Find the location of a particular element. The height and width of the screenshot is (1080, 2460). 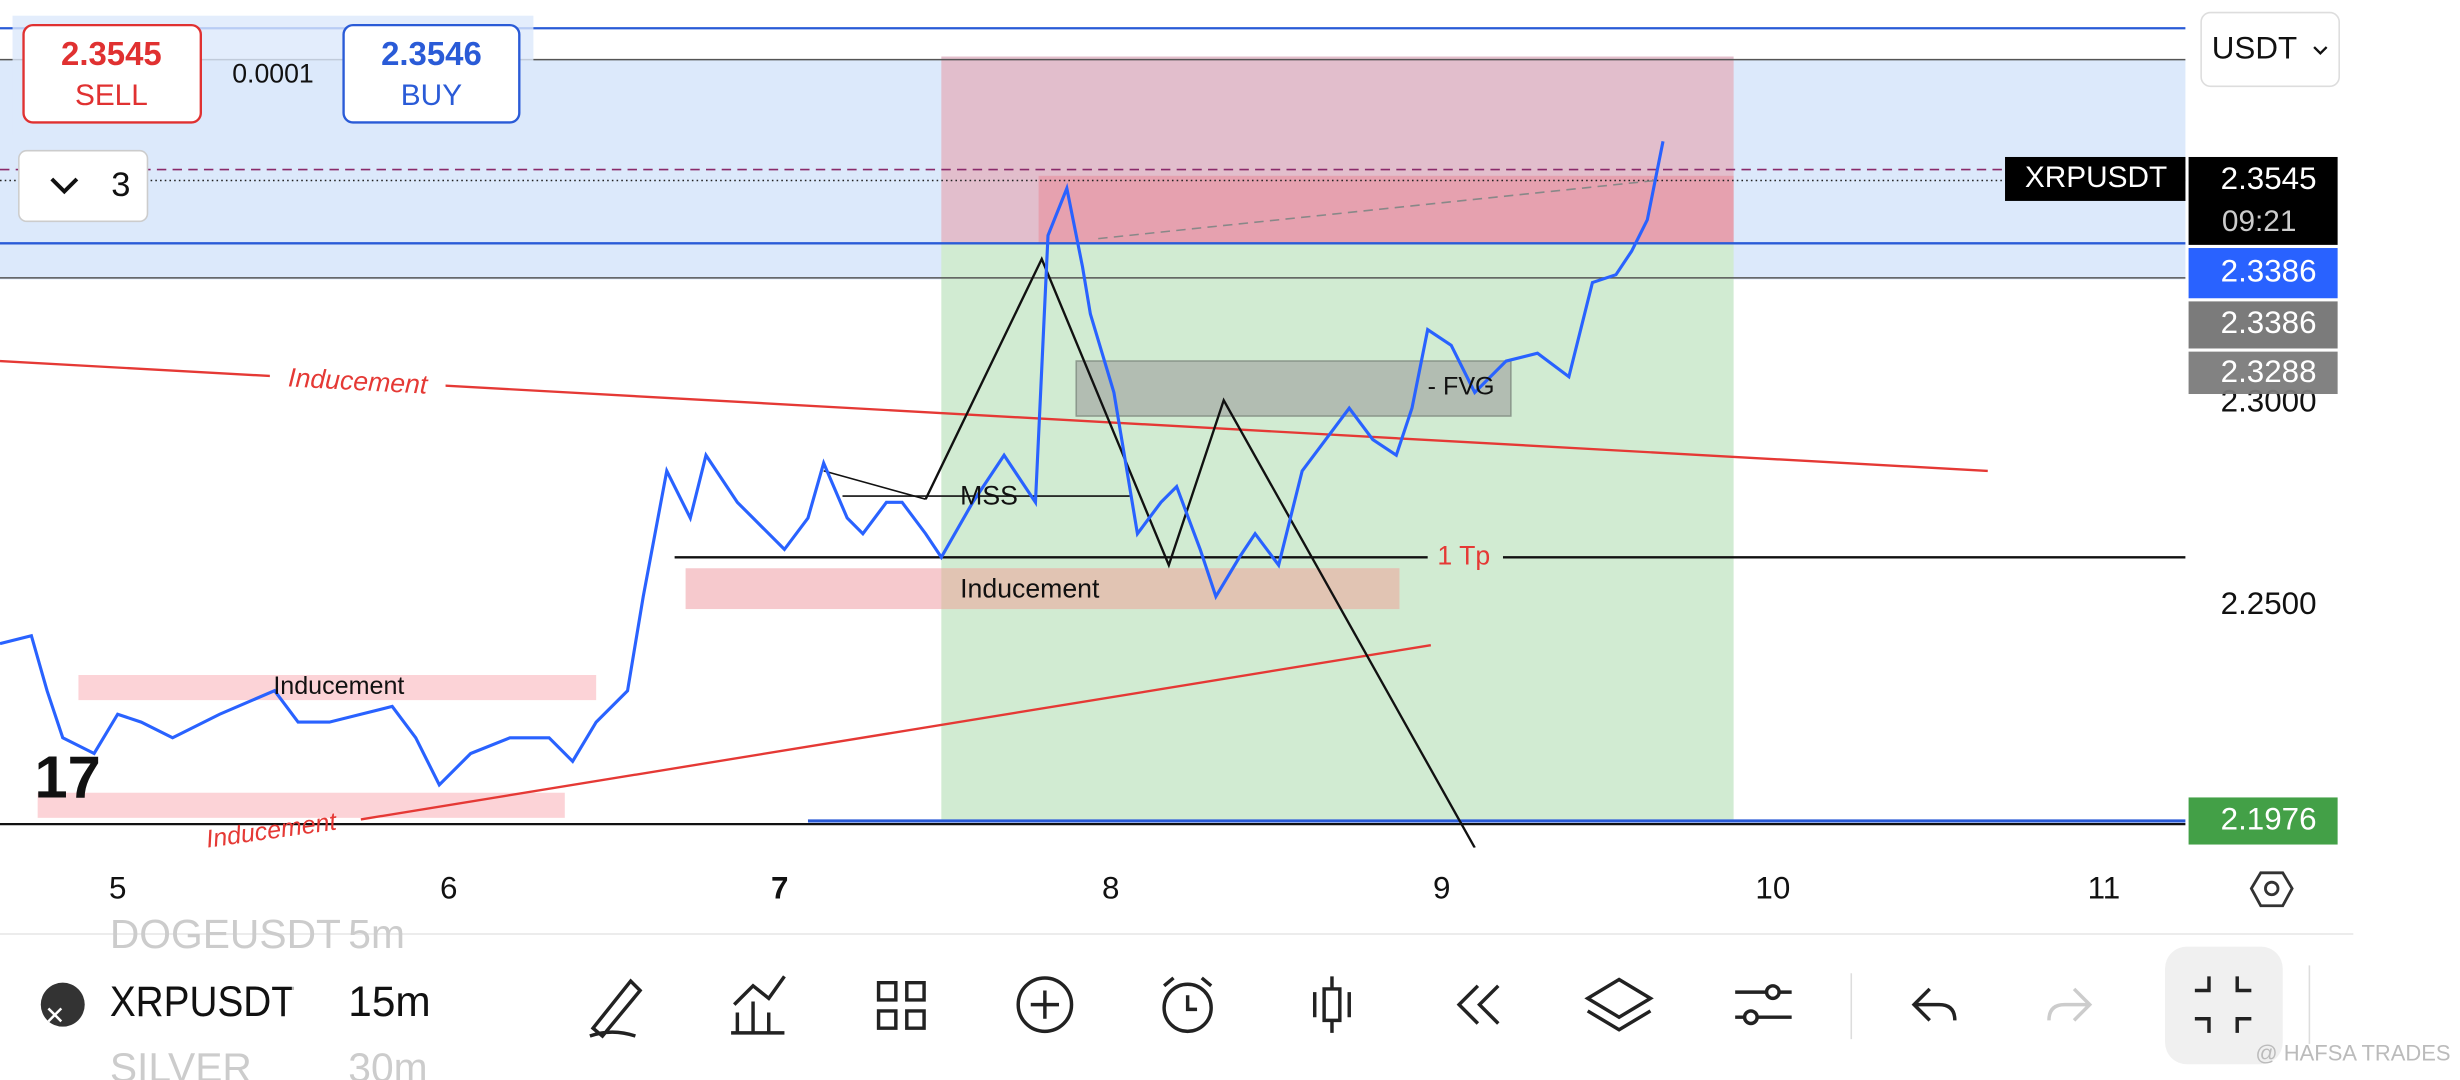

countdown: 09:21 is located at coordinates (2259, 221).